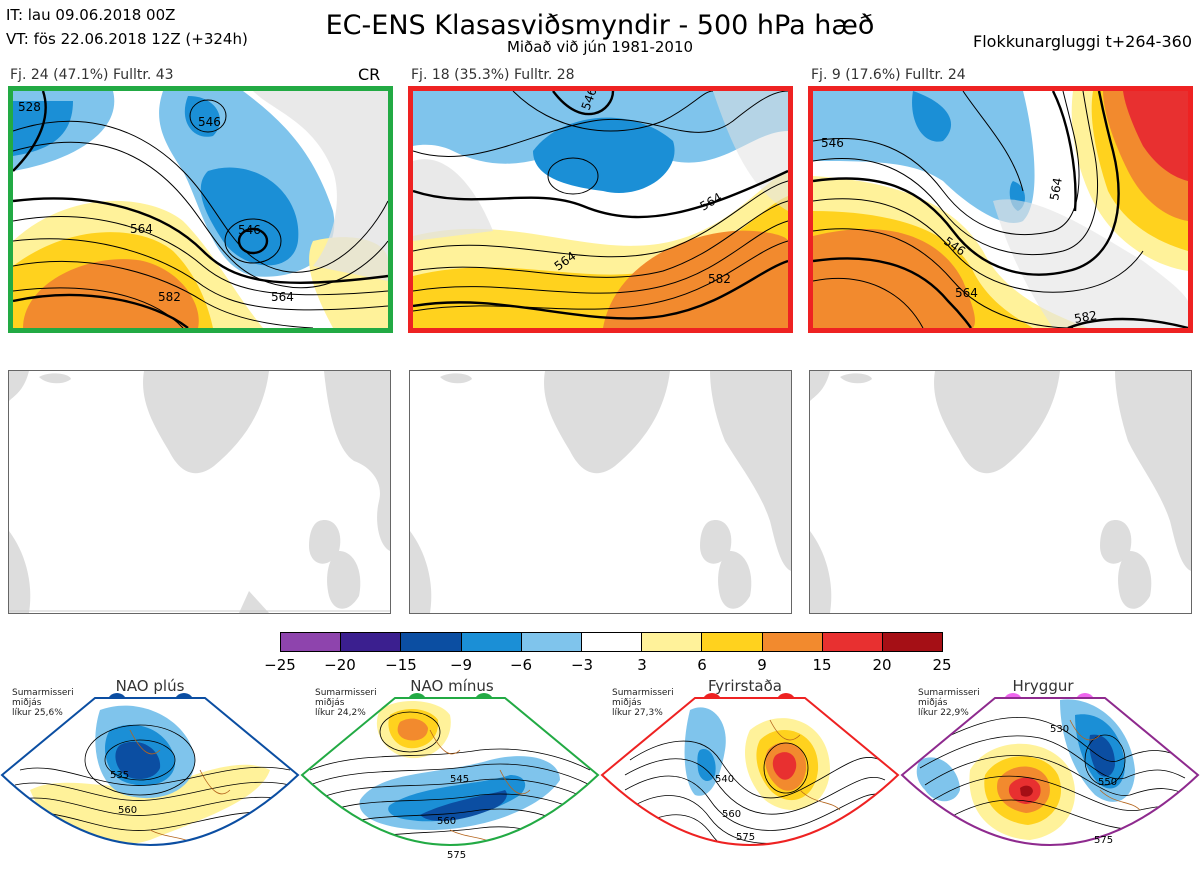  I want to click on regime-1-map: 535 560, so click(150, 771).